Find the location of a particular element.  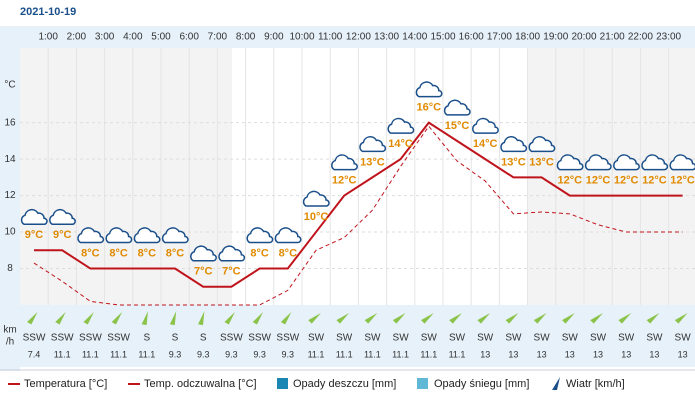

x-tick-label: 2:00 is located at coordinates (77, 37).